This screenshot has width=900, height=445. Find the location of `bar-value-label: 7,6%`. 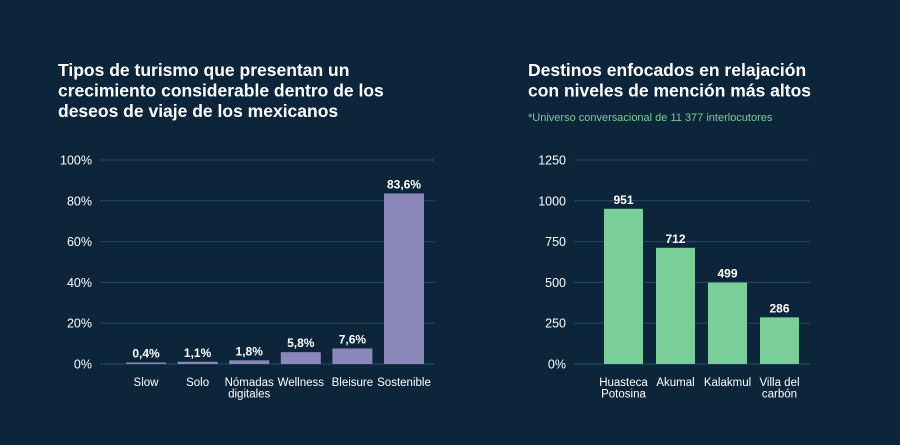

bar-value-label: 7,6% is located at coordinates (353, 339).